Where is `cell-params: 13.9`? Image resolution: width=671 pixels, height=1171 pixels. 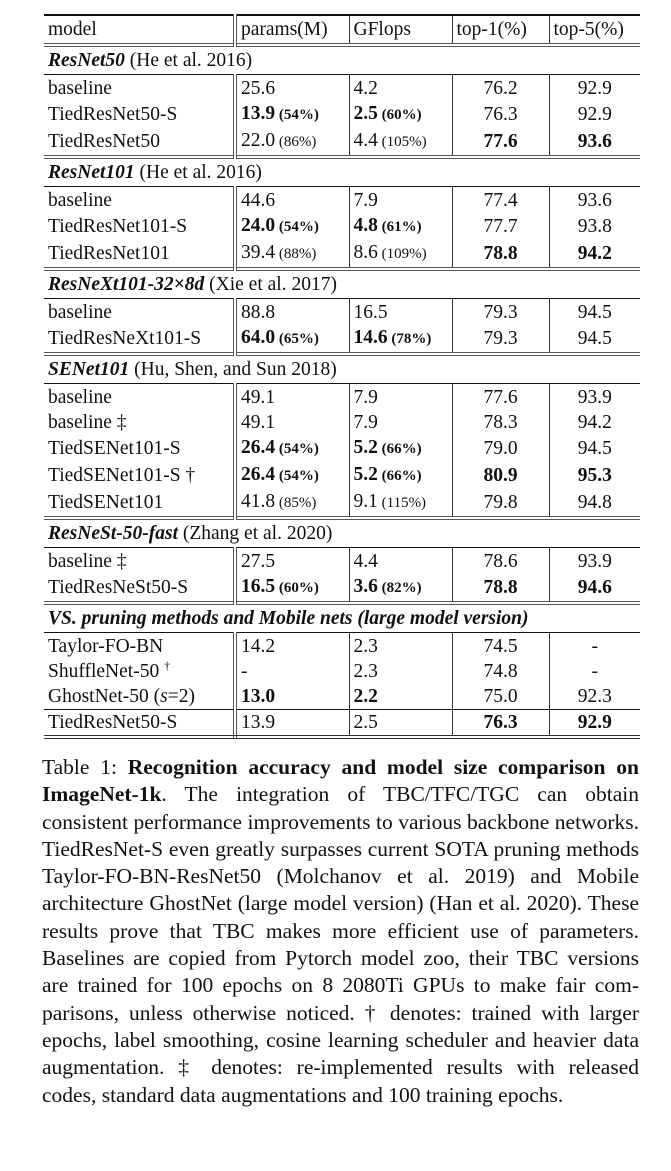
cell-params: 13.9 is located at coordinates (292, 724).